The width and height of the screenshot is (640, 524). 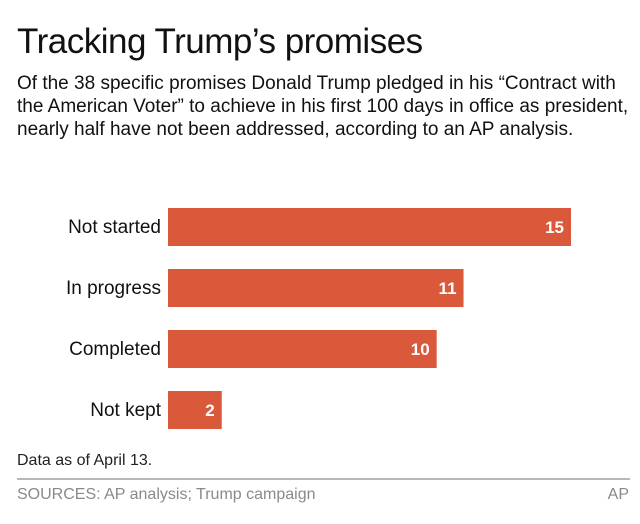 What do you see at coordinates (618, 494) in the screenshot?
I see `credit: AP` at bounding box center [618, 494].